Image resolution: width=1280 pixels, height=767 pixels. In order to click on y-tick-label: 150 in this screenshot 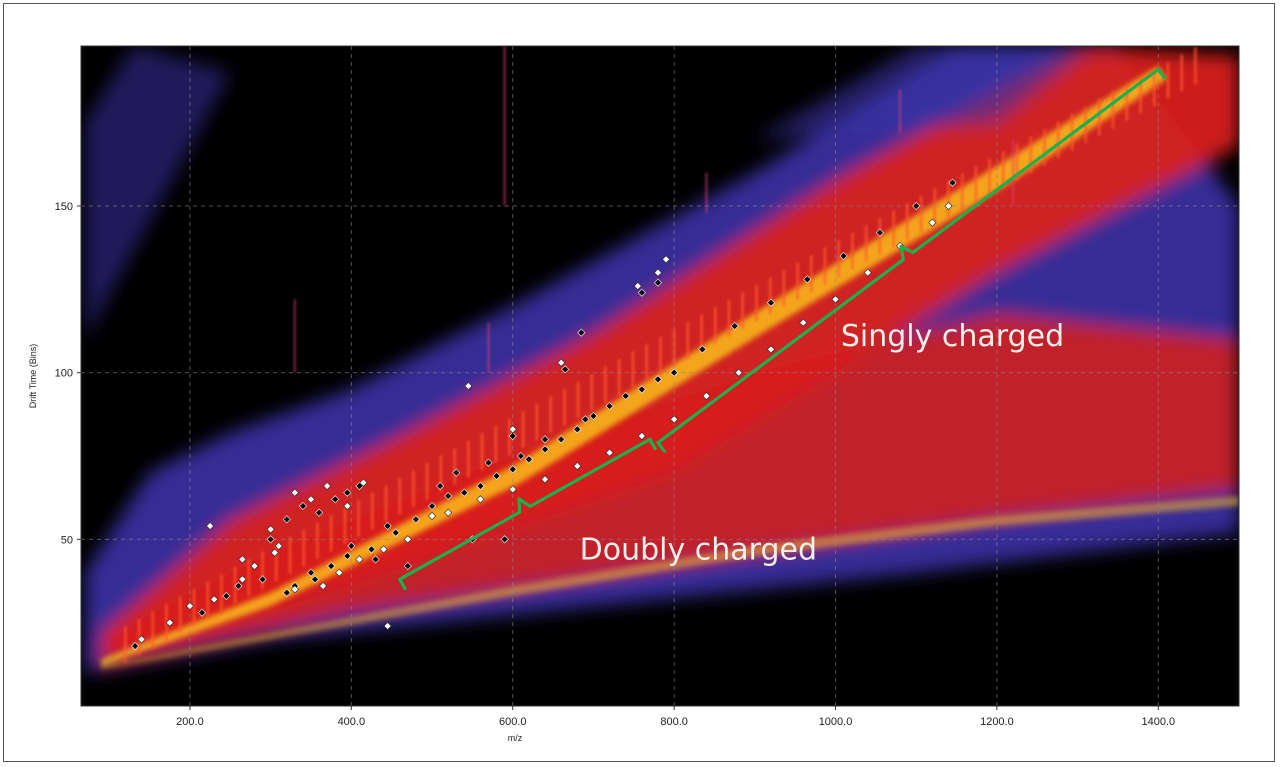, I will do `click(64, 207)`.